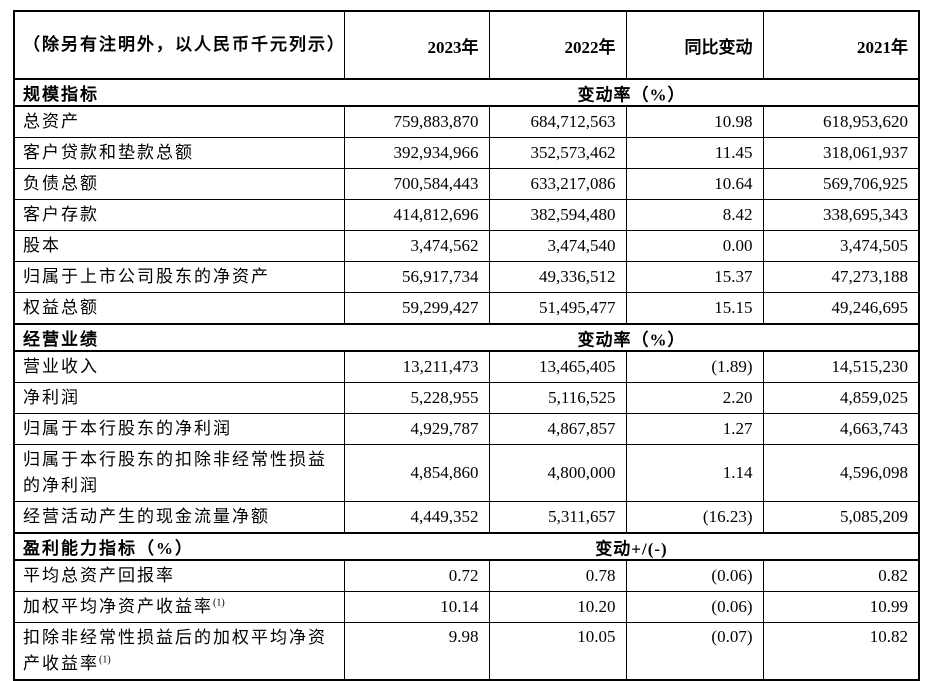 The height and width of the screenshot is (681, 937). I want to click on table-row: 加权平均净资产收益率(1) 10.14 10.20 (0.06) 10.99, so click(466, 607).